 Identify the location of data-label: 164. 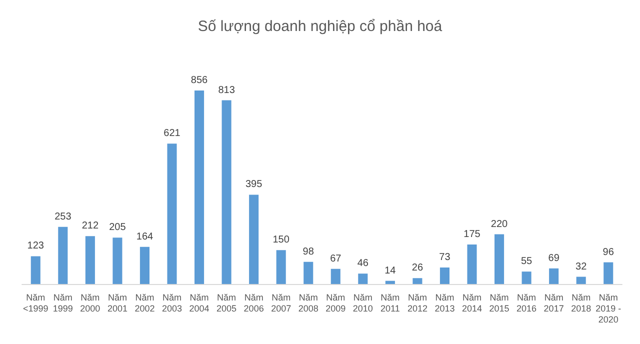
(145, 236).